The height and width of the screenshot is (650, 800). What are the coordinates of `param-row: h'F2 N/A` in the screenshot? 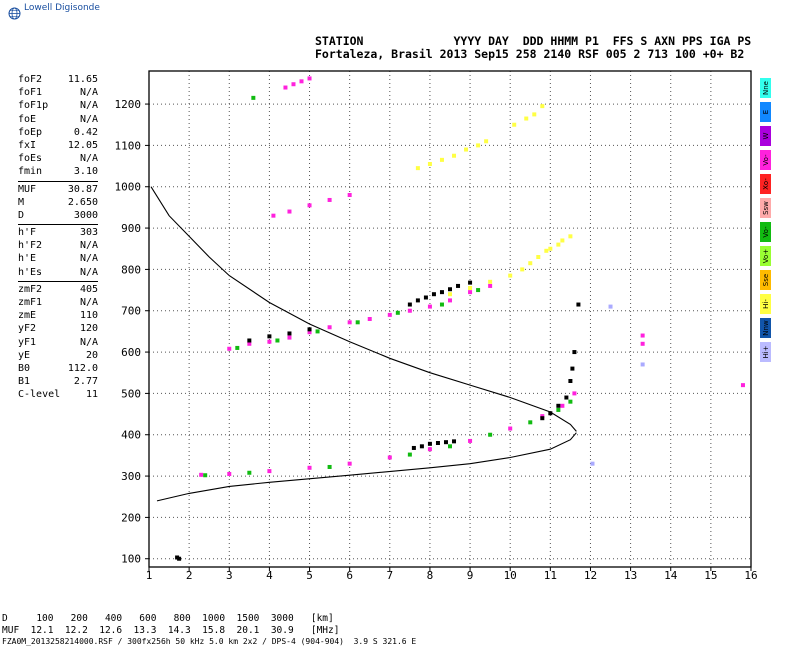 It's located at (58, 245).